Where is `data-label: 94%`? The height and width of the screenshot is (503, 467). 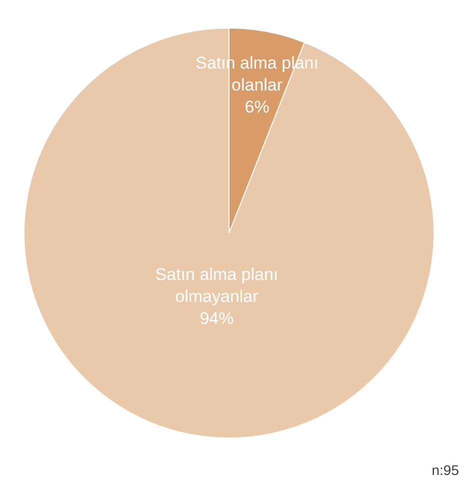
data-label: 94% is located at coordinates (217, 318).